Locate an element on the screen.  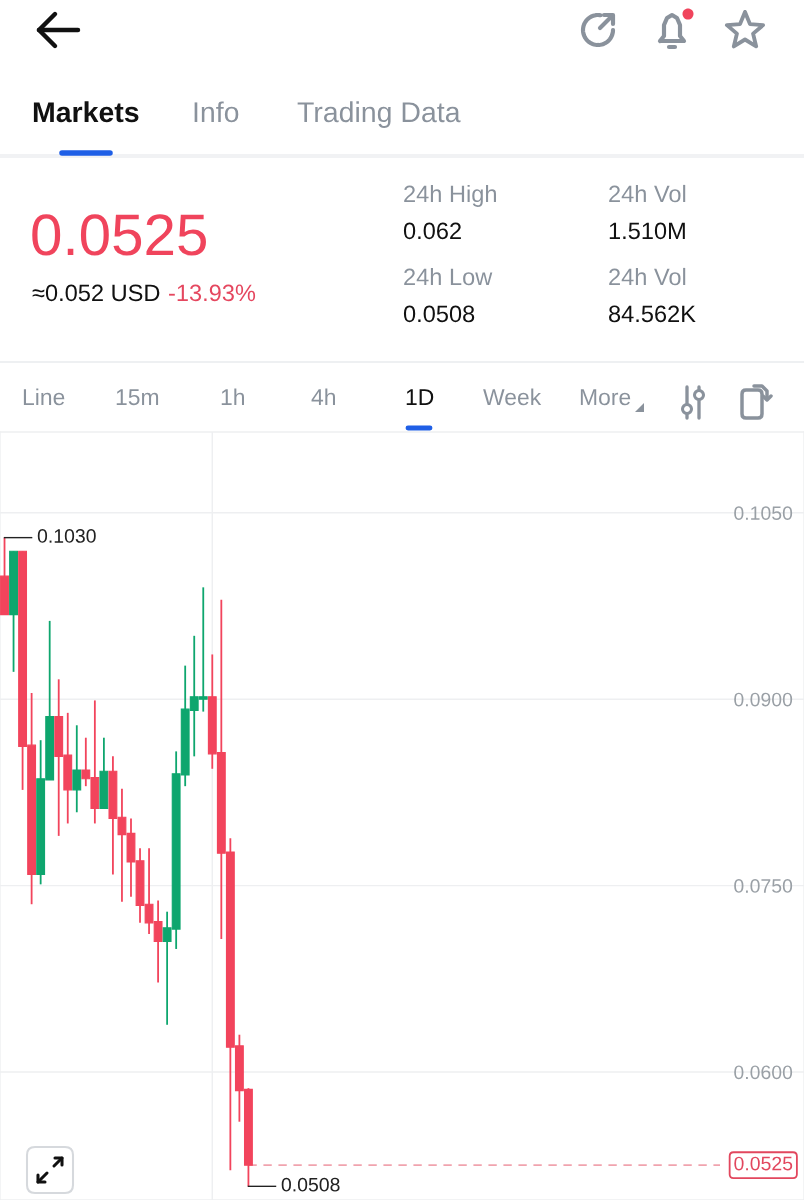
text: More is located at coordinates (605, 397).